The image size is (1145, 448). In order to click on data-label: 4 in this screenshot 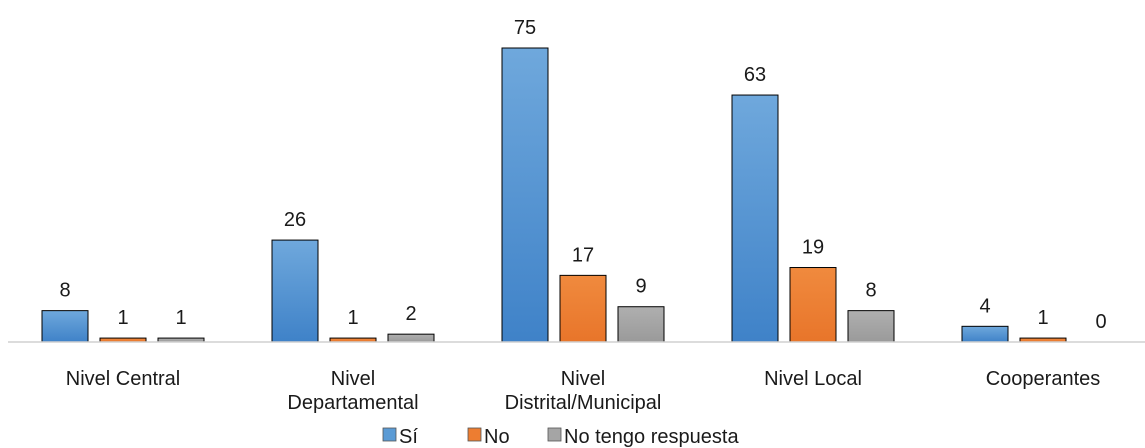, I will do `click(984, 306)`.